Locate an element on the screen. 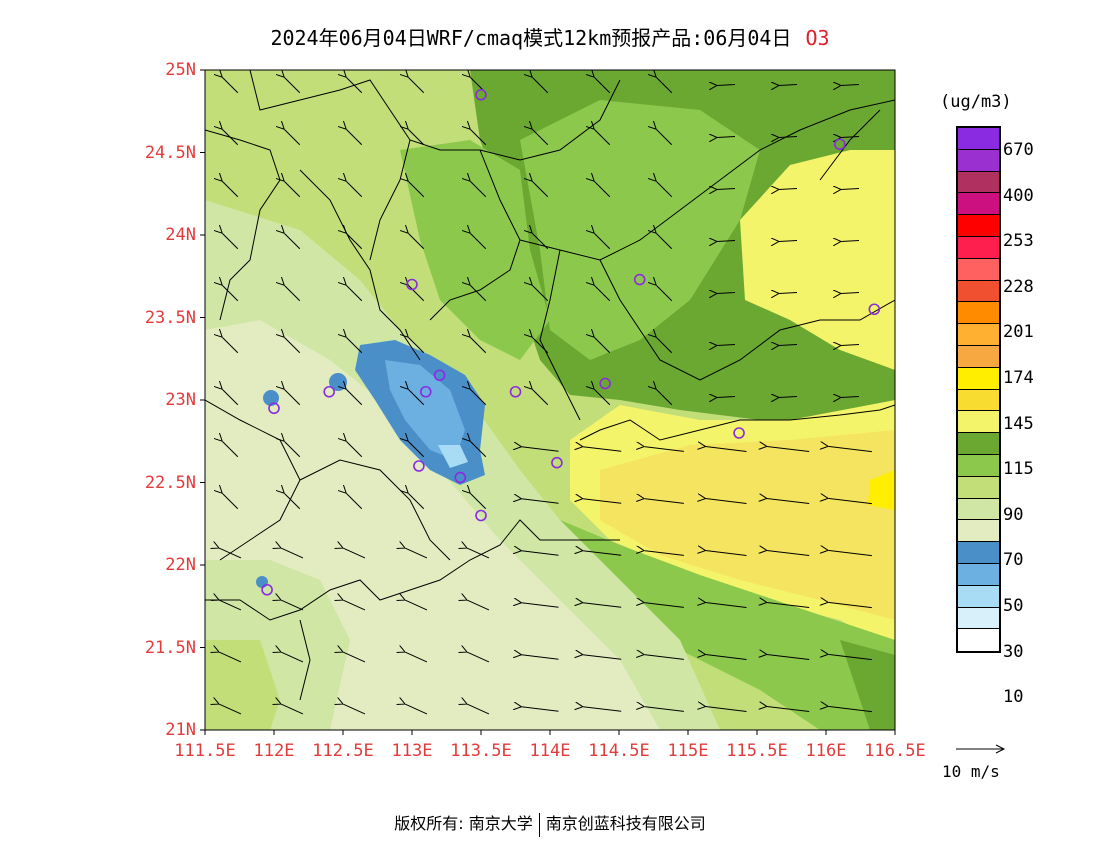  legend-label: 228 is located at coordinates (1018, 286).